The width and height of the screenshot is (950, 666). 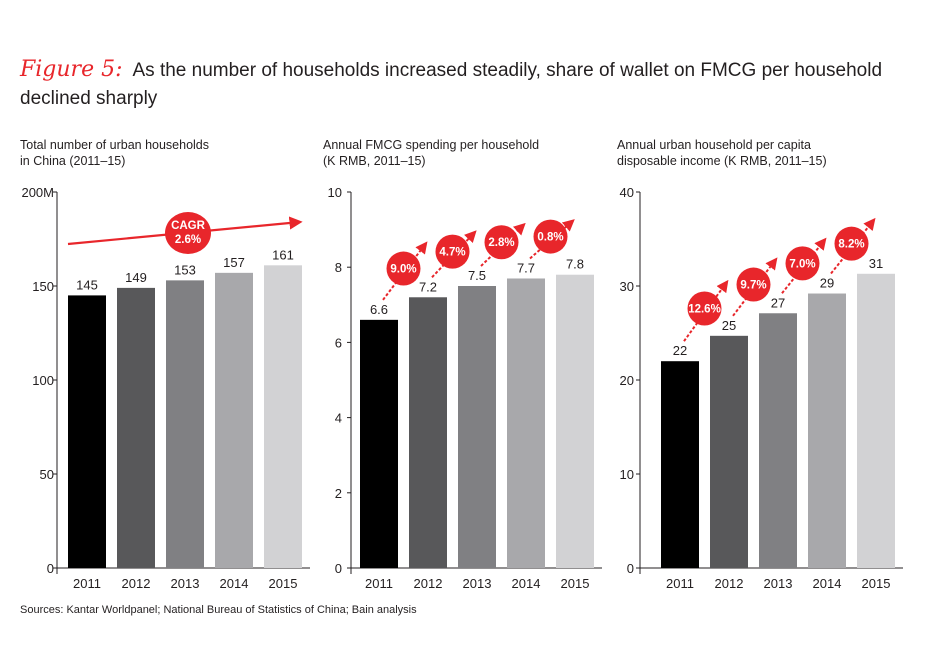 I want to click on growth-badge-text: 9.0%, so click(x=403, y=270).